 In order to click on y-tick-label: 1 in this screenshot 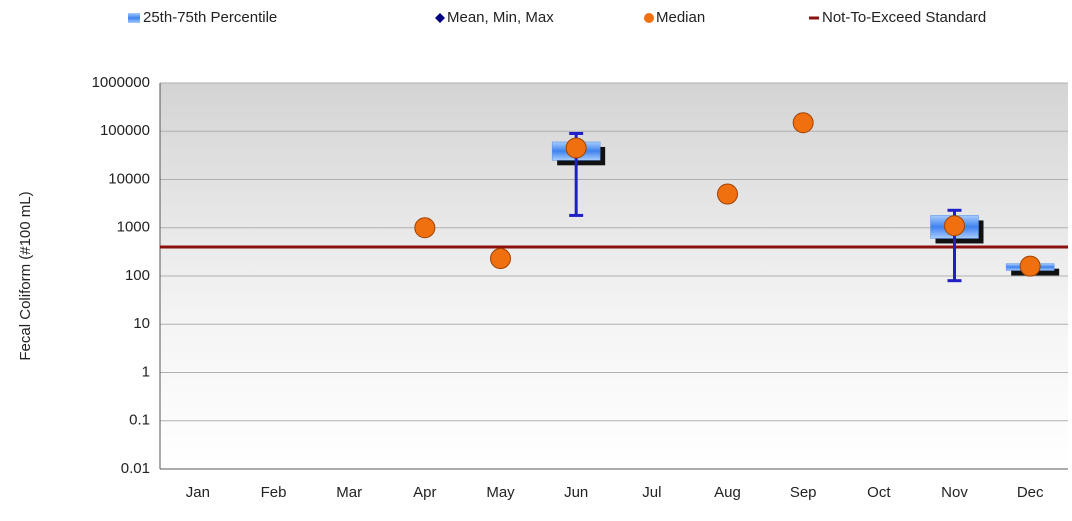, I will do `click(146, 371)`.